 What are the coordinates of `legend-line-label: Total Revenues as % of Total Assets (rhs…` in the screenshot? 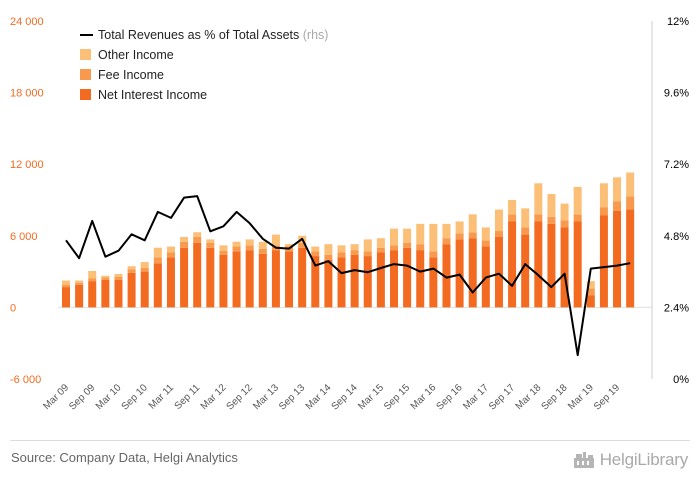 It's located at (213, 35).